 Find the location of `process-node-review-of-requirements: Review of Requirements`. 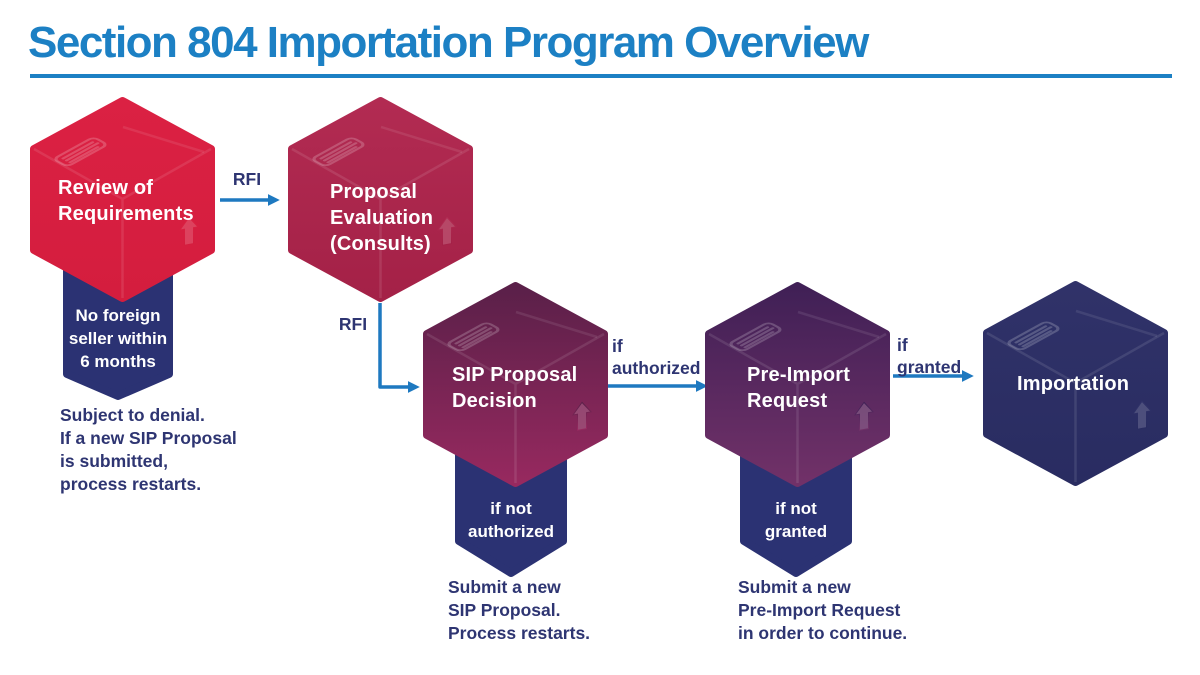

process-node-review-of-requirements: Review of Requirements is located at coordinates (122, 199).